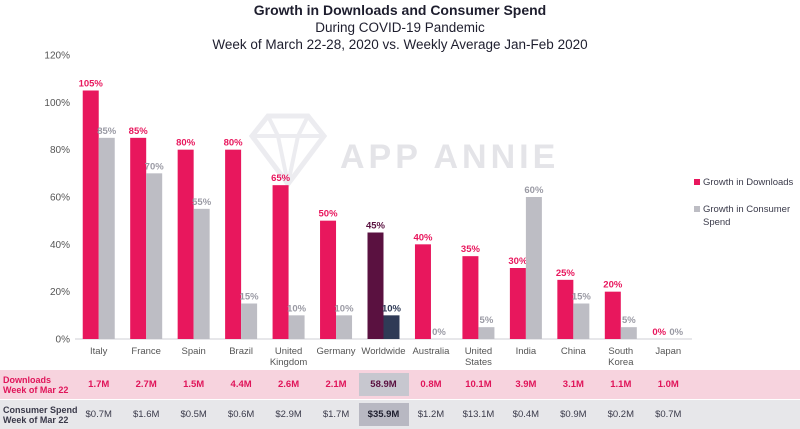  What do you see at coordinates (336, 384) in the screenshot?
I see `downloads-cell: 2.1M` at bounding box center [336, 384].